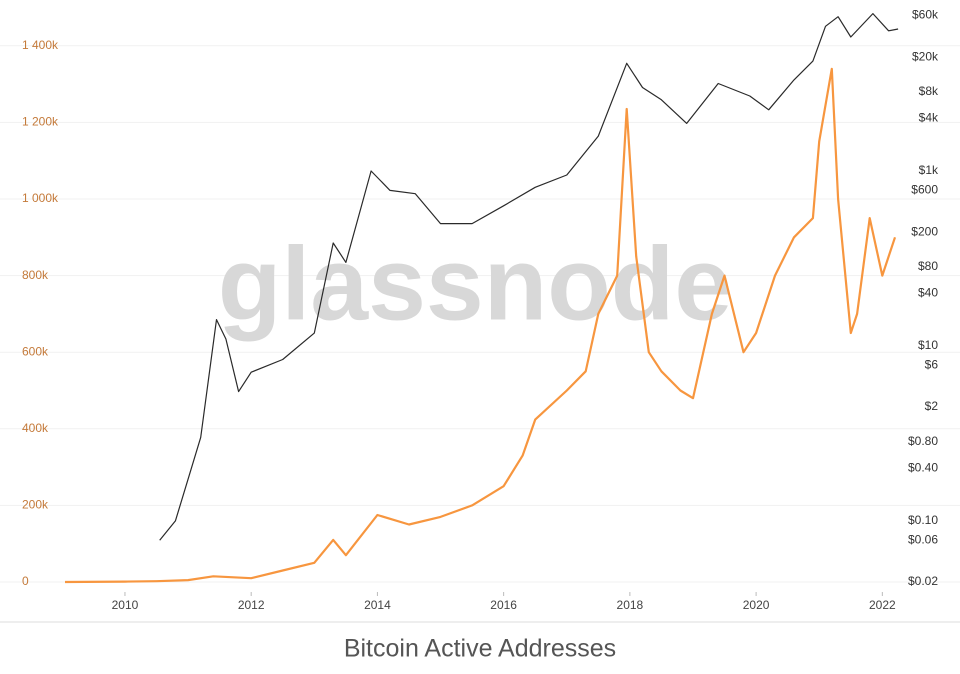 The width and height of the screenshot is (960, 674). Describe the element at coordinates (35, 351) in the screenshot. I see `y-tick-label: 600k` at that location.